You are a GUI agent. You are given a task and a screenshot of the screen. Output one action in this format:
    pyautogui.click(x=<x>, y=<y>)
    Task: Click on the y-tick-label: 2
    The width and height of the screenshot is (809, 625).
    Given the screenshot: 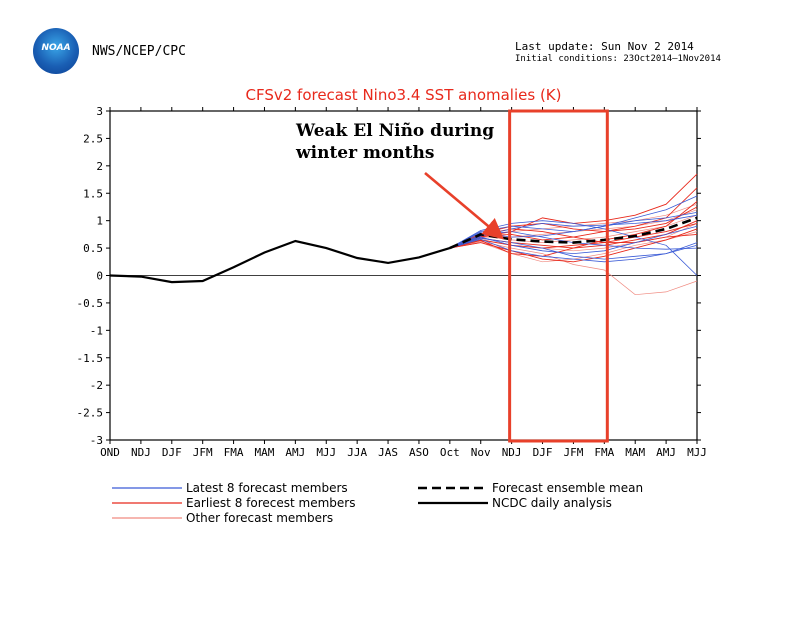 What is the action you would take?
    pyautogui.click(x=99, y=166)
    